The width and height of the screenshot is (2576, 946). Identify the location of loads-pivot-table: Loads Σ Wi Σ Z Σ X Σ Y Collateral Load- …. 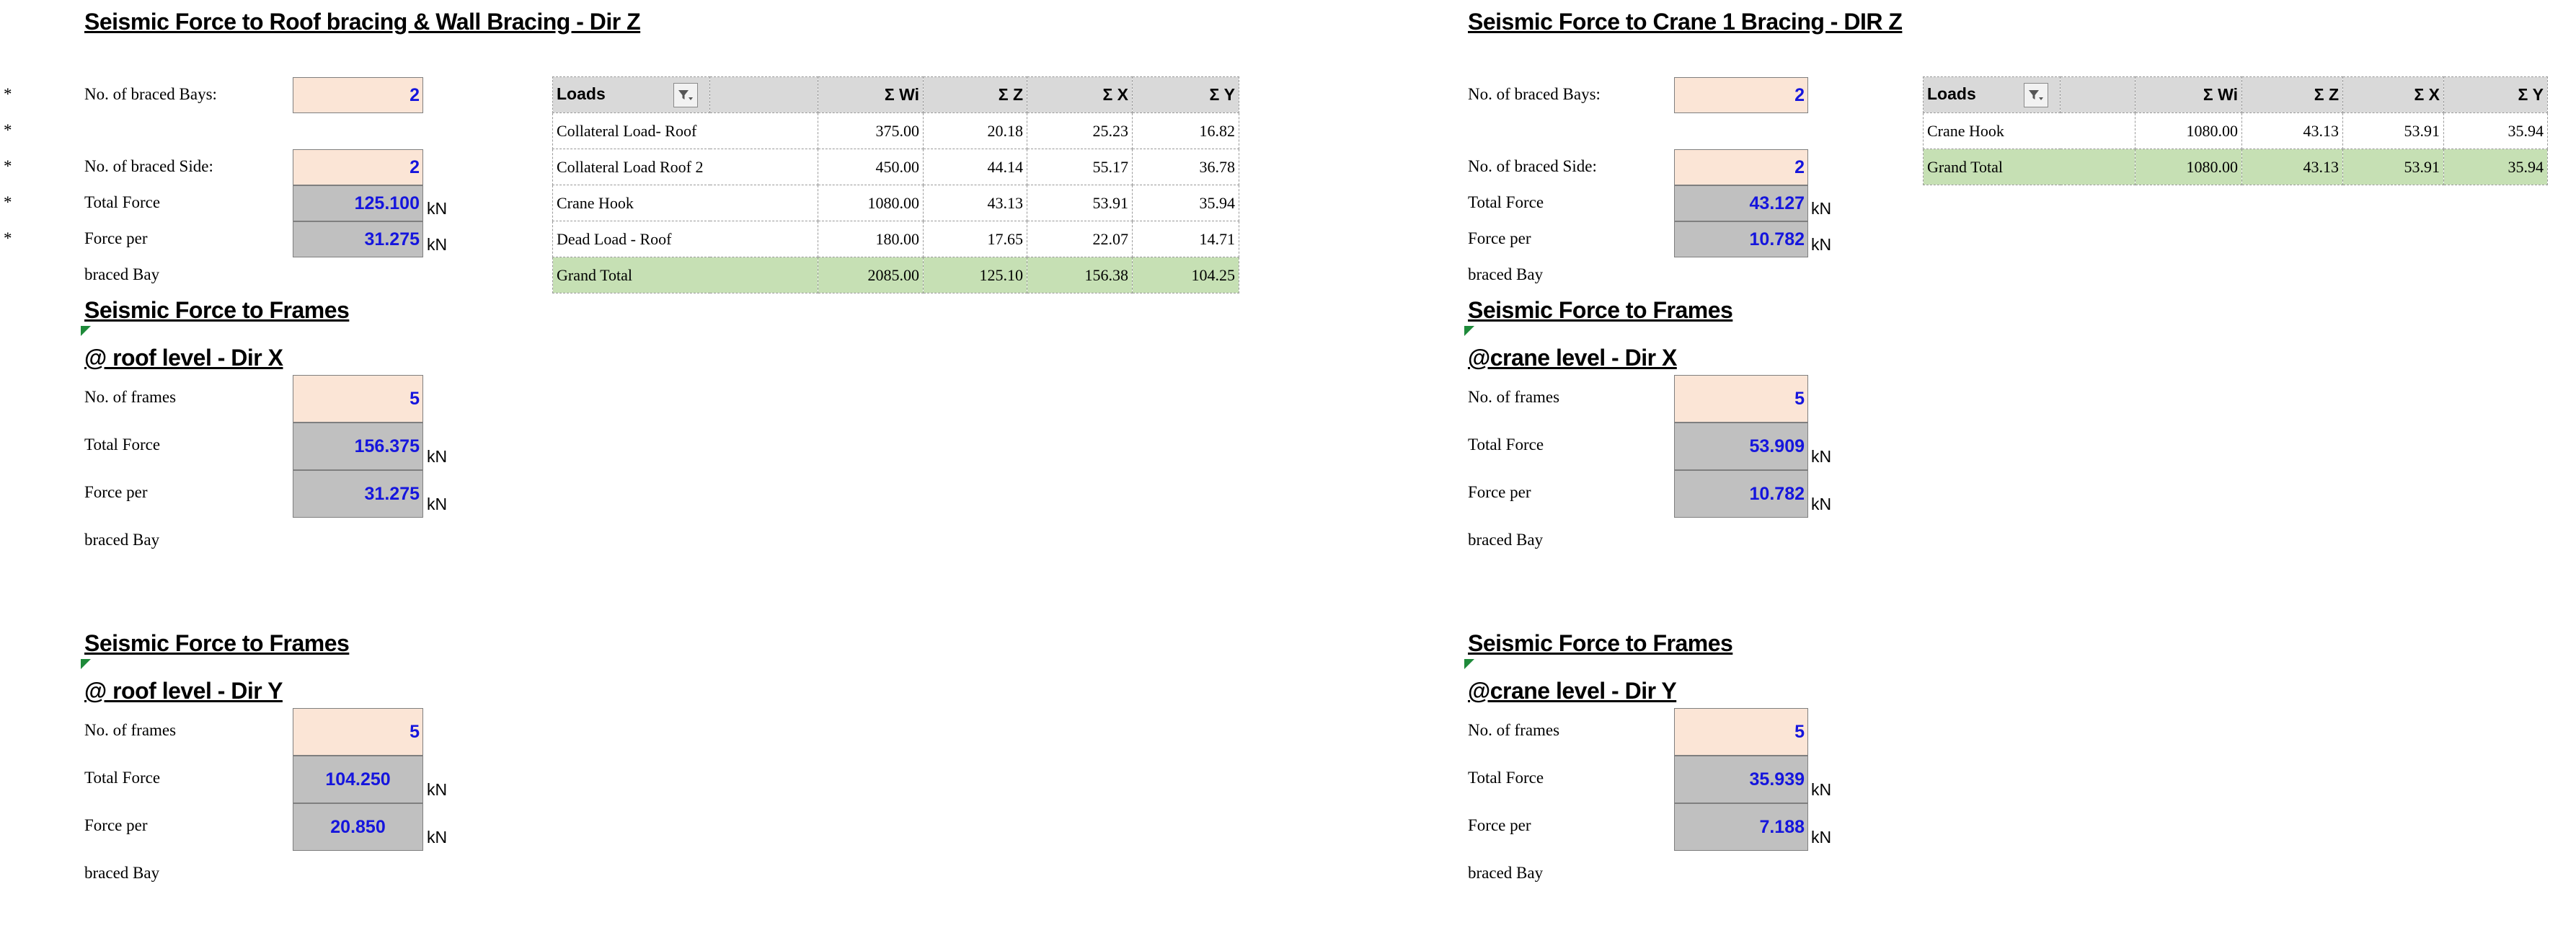
(895, 184).